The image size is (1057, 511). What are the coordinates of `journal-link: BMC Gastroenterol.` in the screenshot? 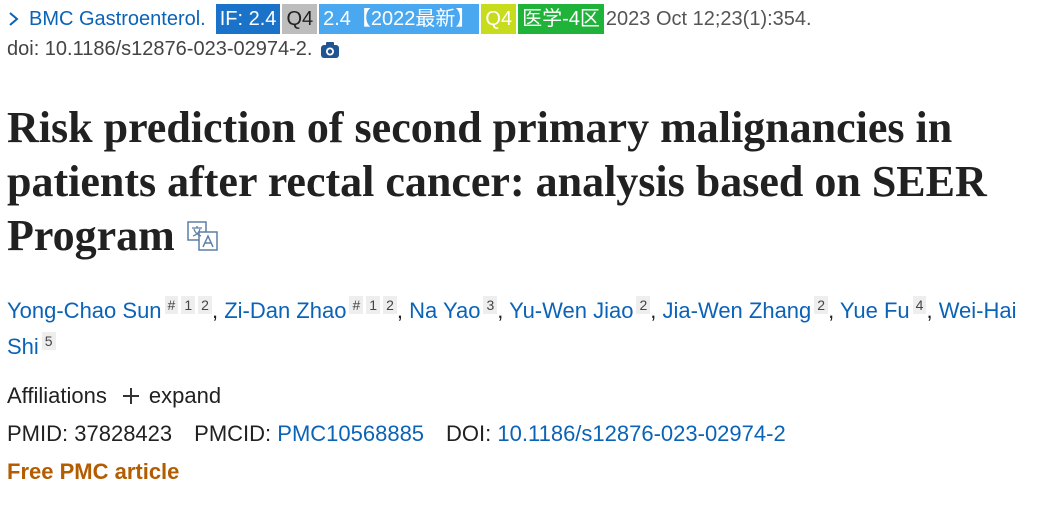 It's located at (117, 19).